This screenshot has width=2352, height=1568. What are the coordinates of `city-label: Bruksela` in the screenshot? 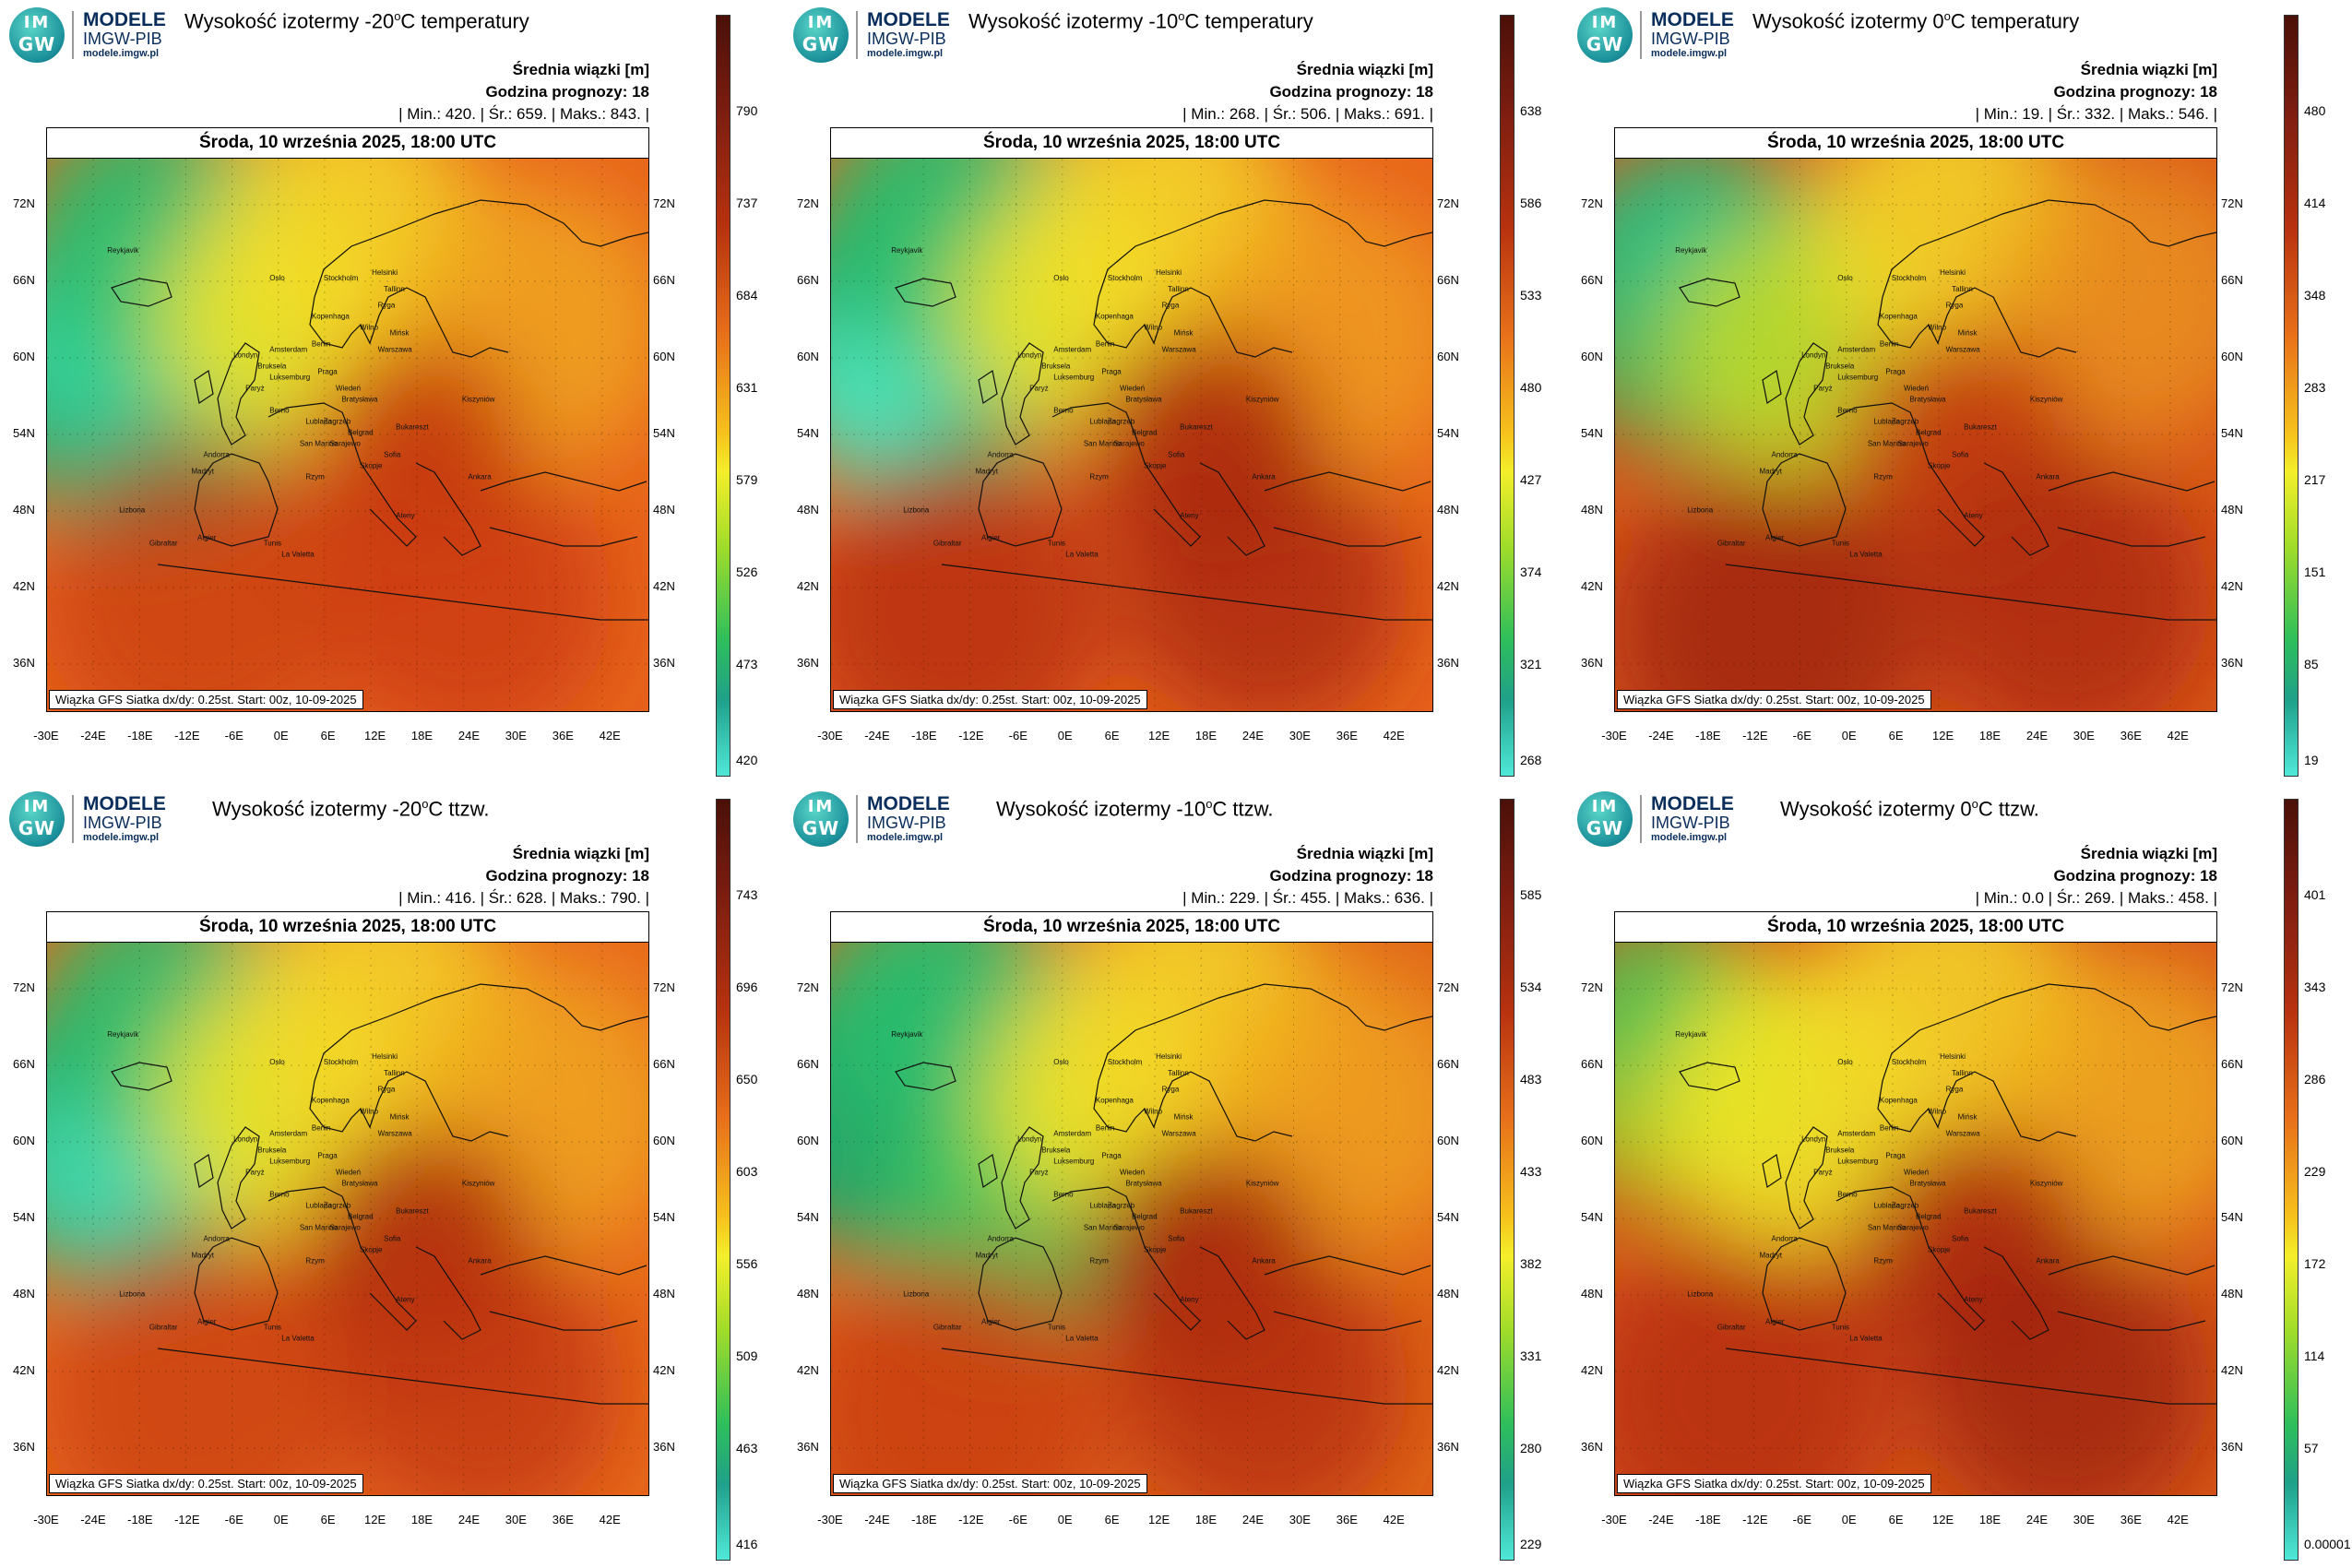 It's located at (1840, 366).